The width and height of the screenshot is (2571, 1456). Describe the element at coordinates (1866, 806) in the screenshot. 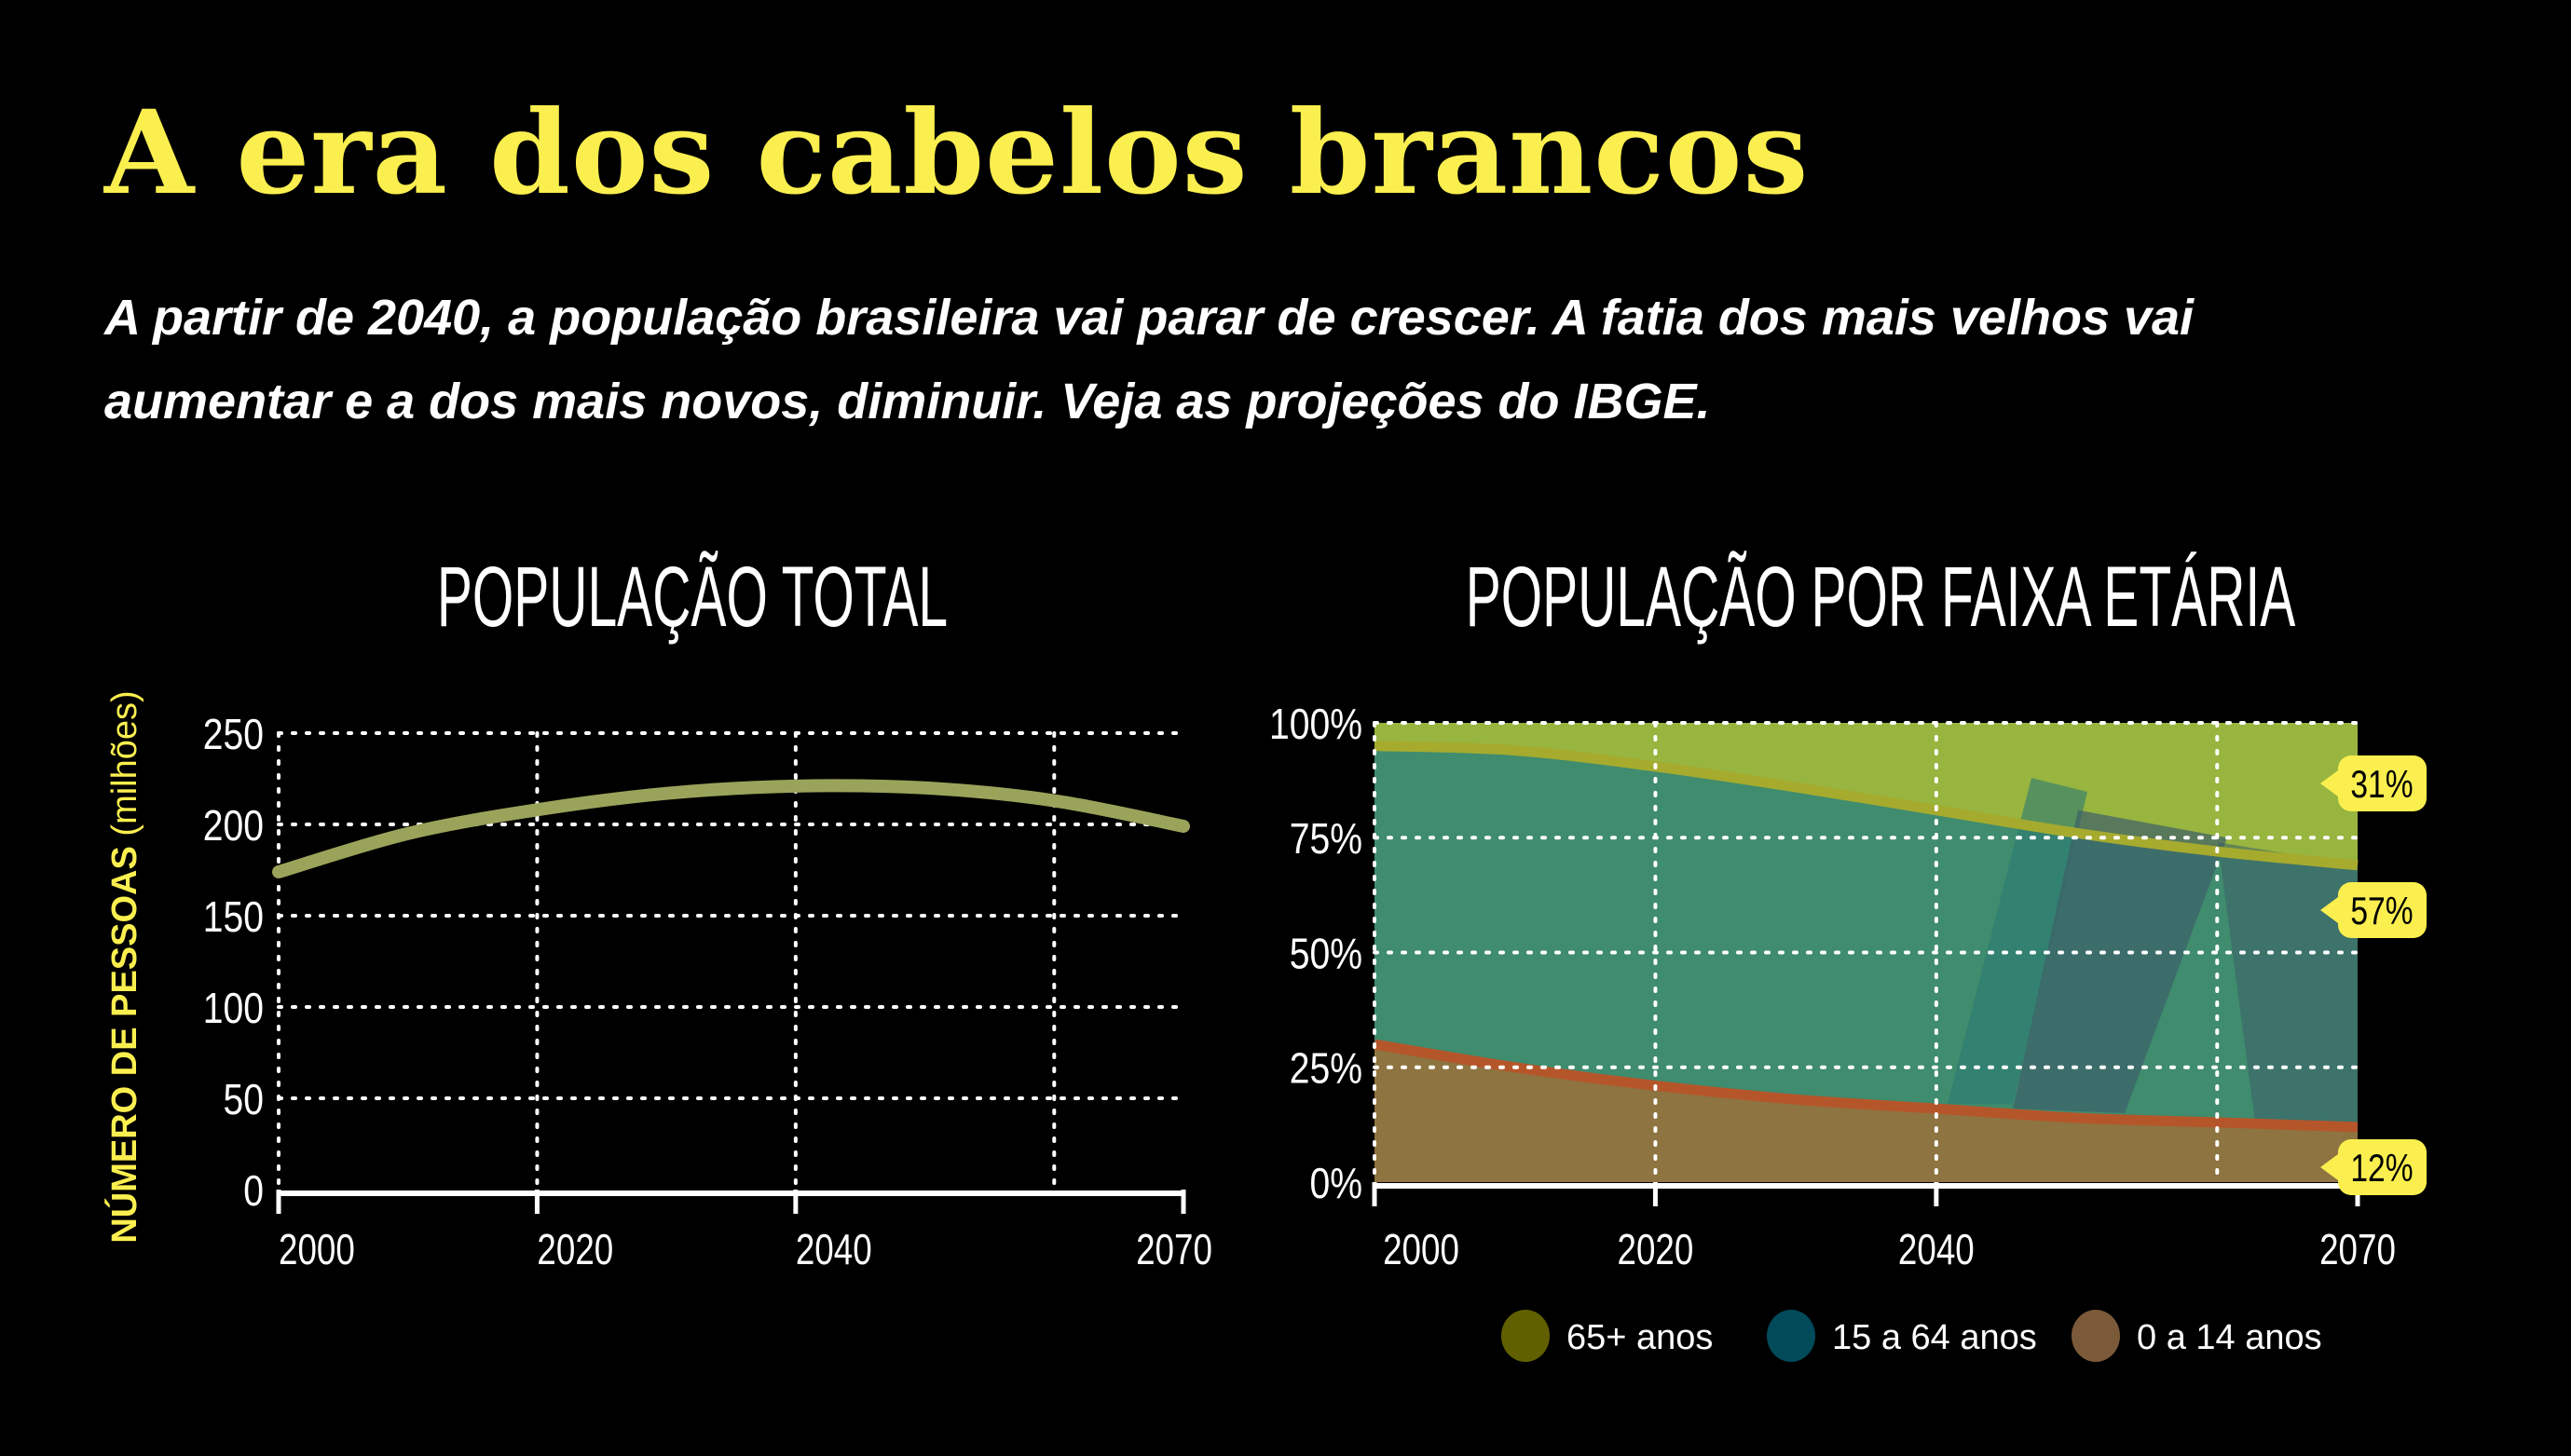

I see `boundary-65-plus` at that location.